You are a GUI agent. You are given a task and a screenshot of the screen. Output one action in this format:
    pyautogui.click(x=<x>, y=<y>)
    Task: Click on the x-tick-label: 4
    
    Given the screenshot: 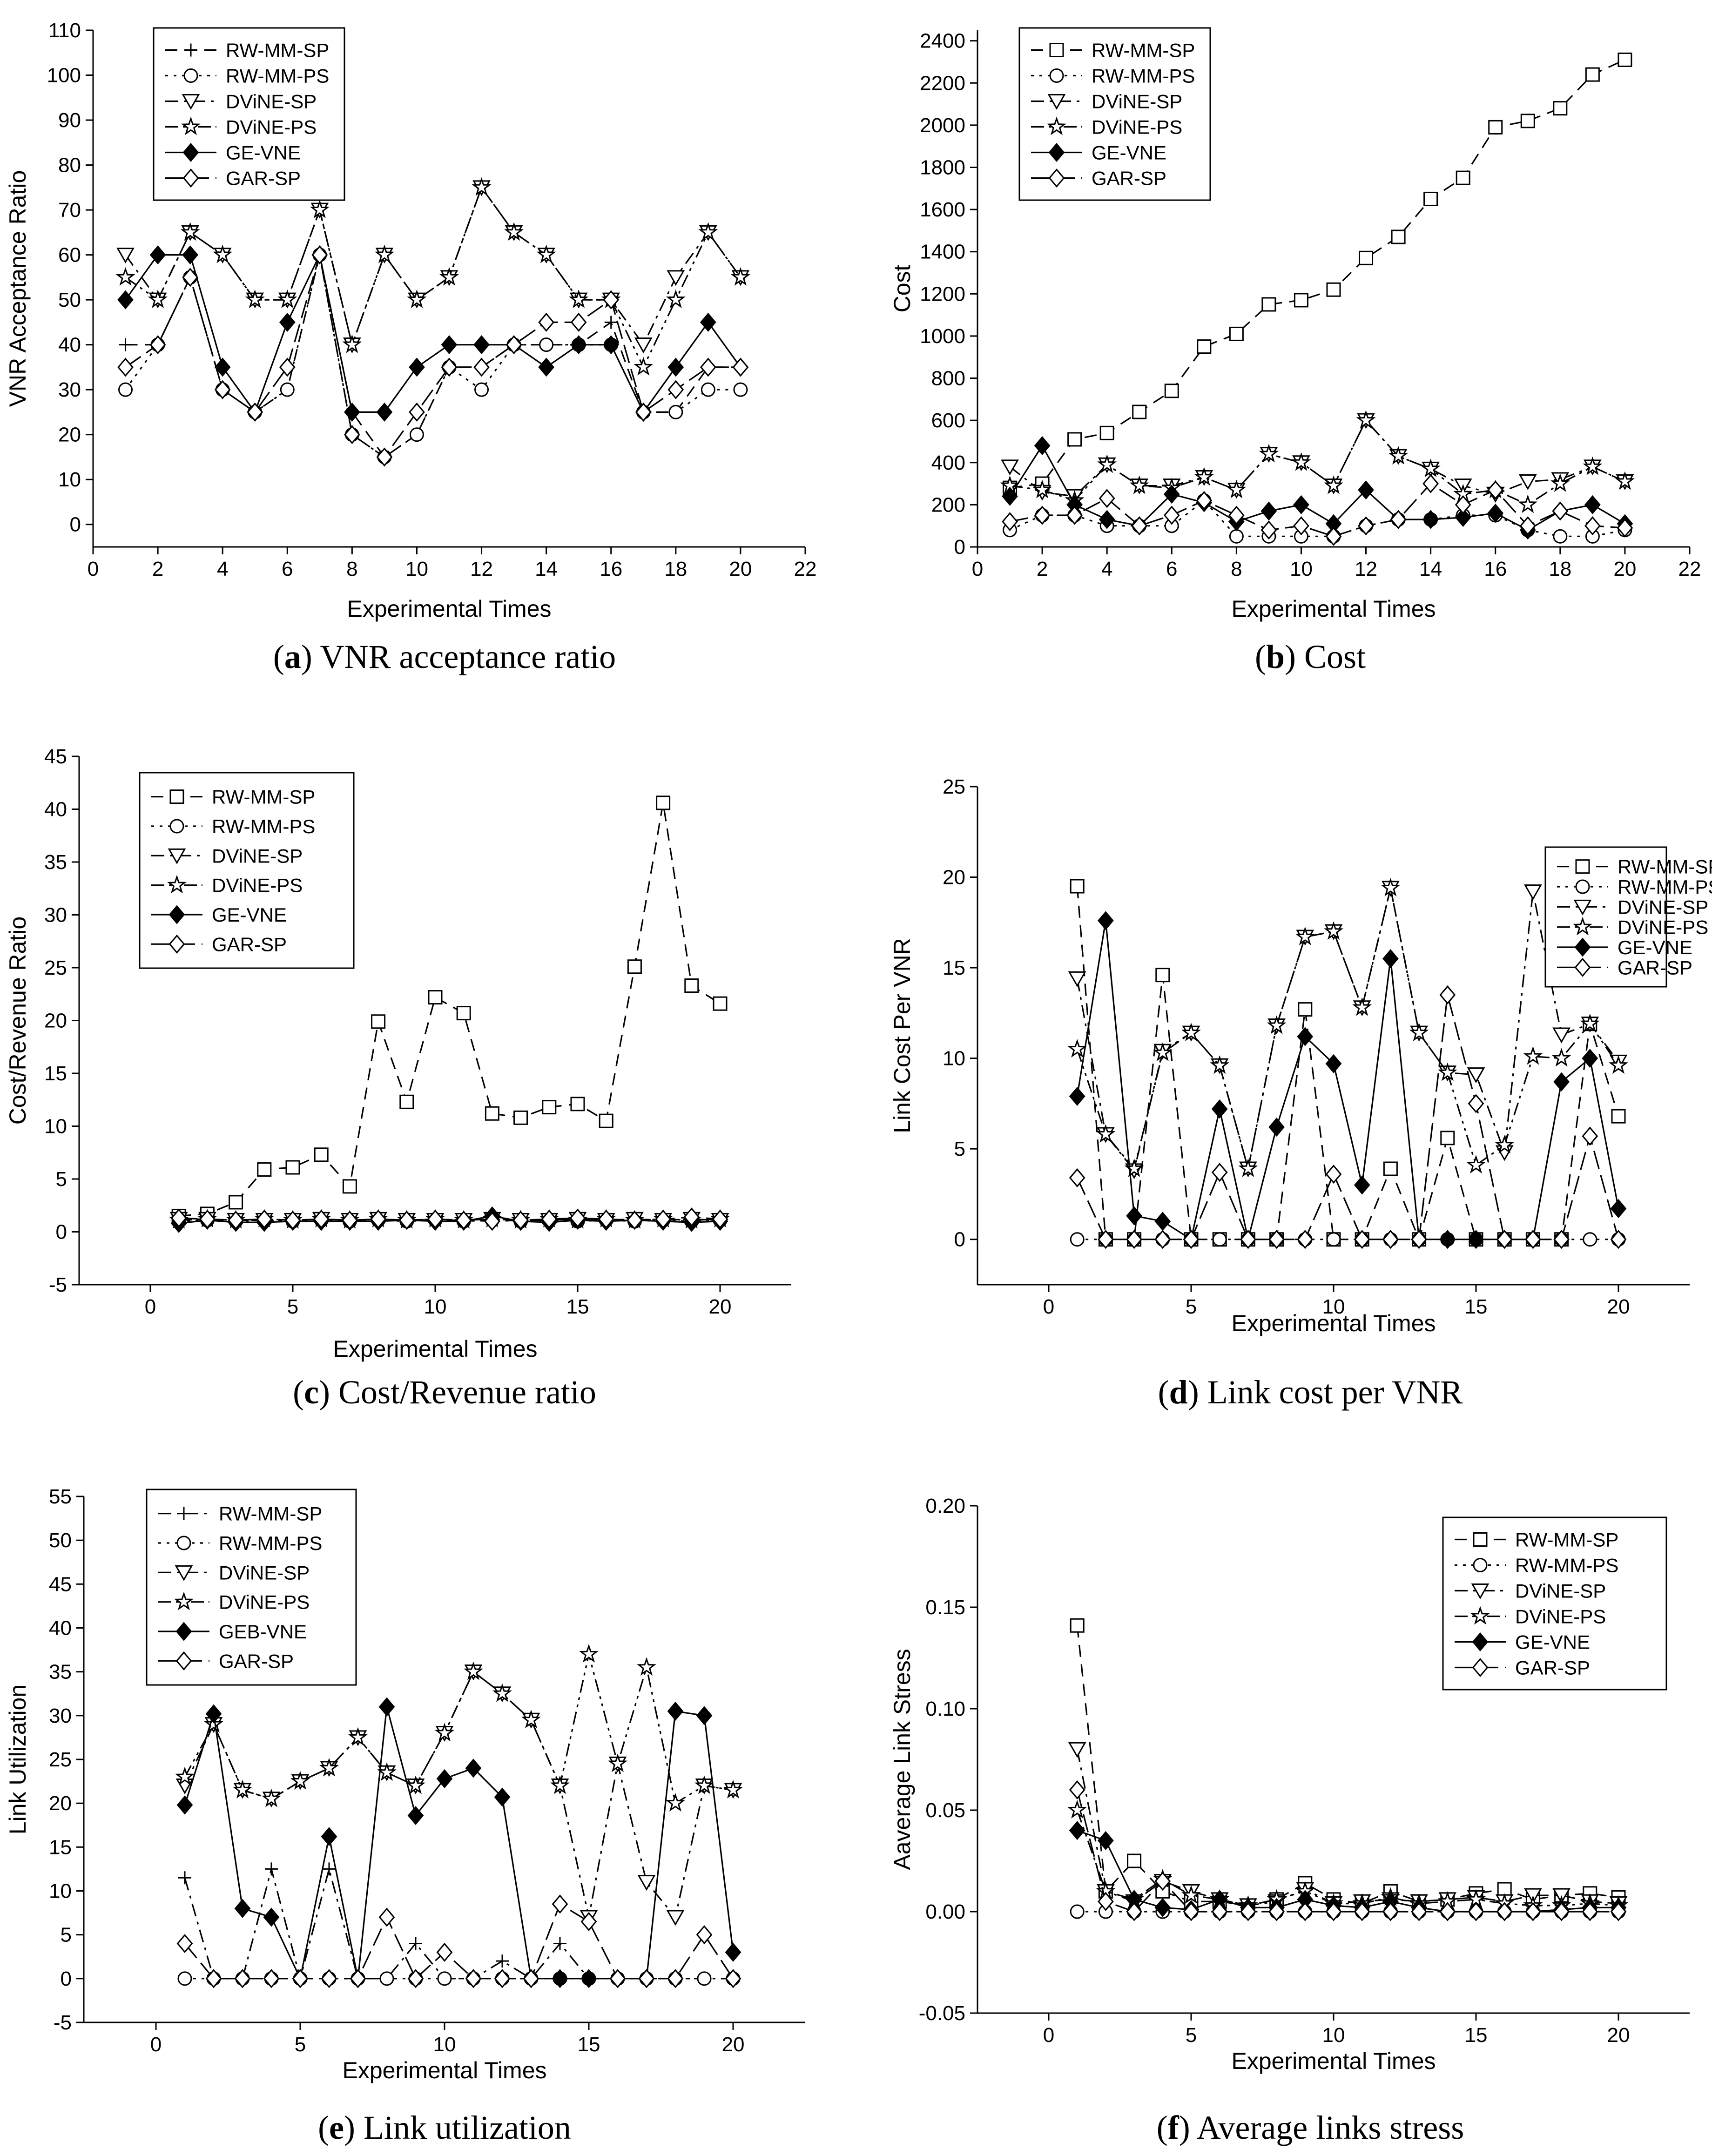 What is the action you would take?
    pyautogui.click(x=222, y=569)
    